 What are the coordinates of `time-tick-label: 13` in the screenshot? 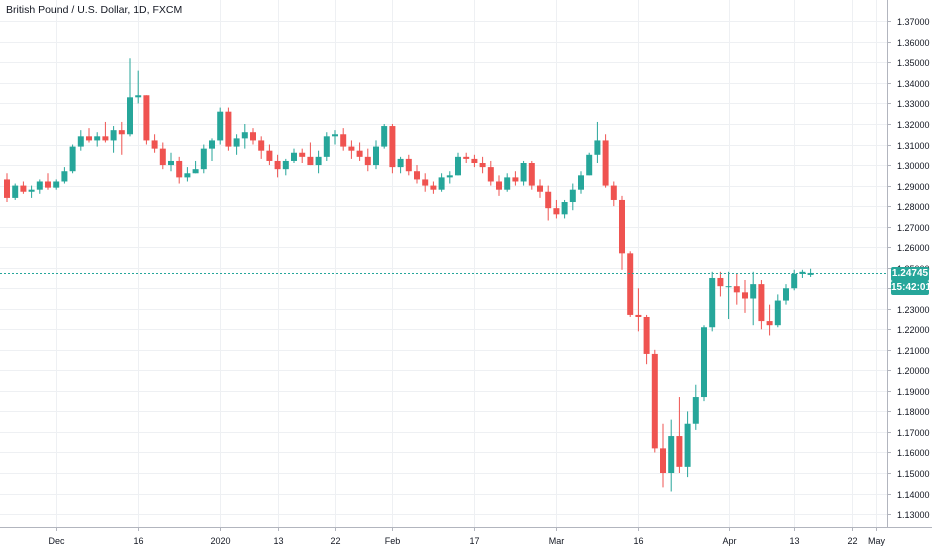 It's located at (794, 541).